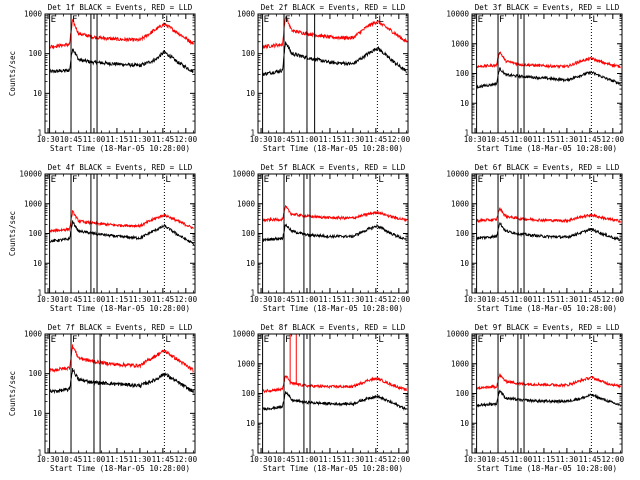 The height and width of the screenshot is (480, 640). What do you see at coordinates (333, 327) in the screenshot?
I see `chart-title: Det 8f BLACK = Events, RED = LLD` at bounding box center [333, 327].